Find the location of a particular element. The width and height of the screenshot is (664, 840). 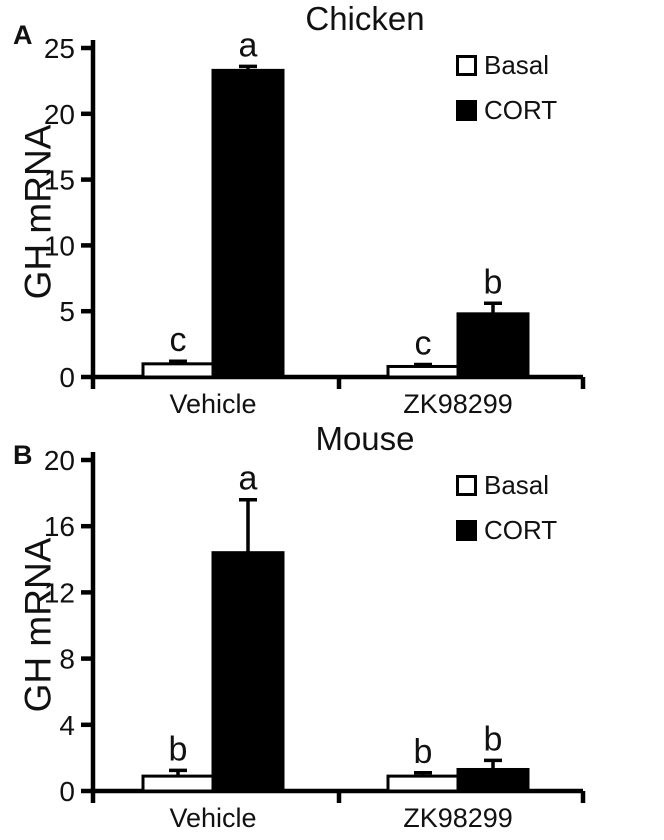

y-tick-label: 8 is located at coordinates (67, 659).